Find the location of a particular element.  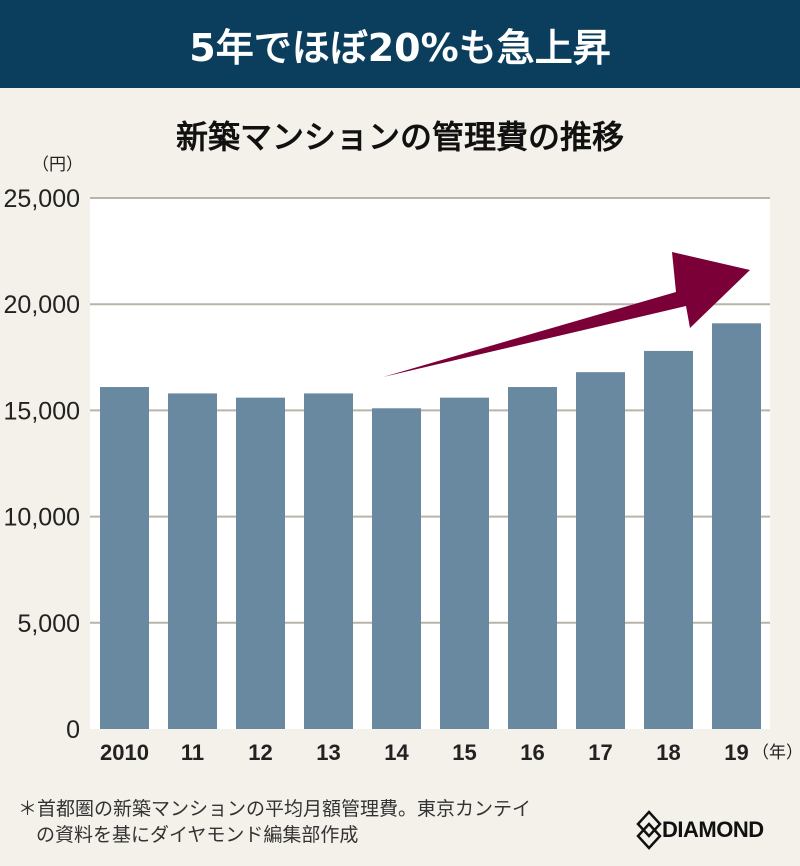

x-tick-label: 16 is located at coordinates (532, 752).